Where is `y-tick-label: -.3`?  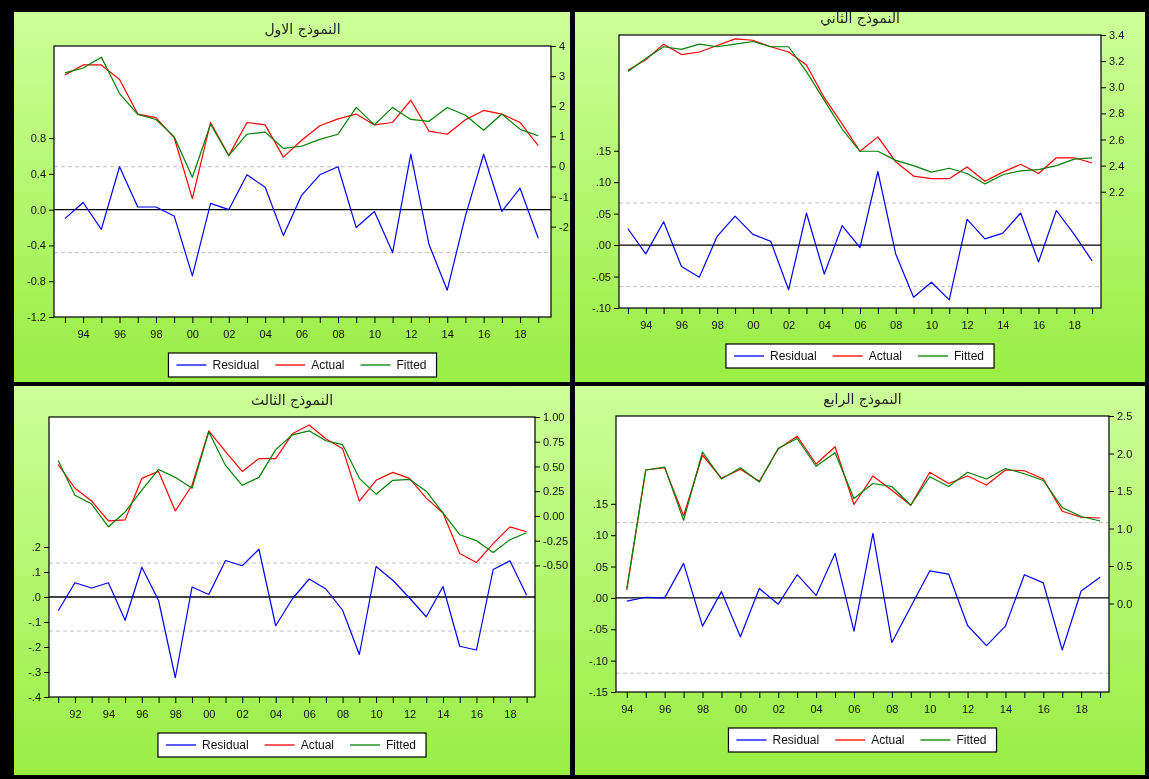
y-tick-label: -.3 is located at coordinates (34, 672).